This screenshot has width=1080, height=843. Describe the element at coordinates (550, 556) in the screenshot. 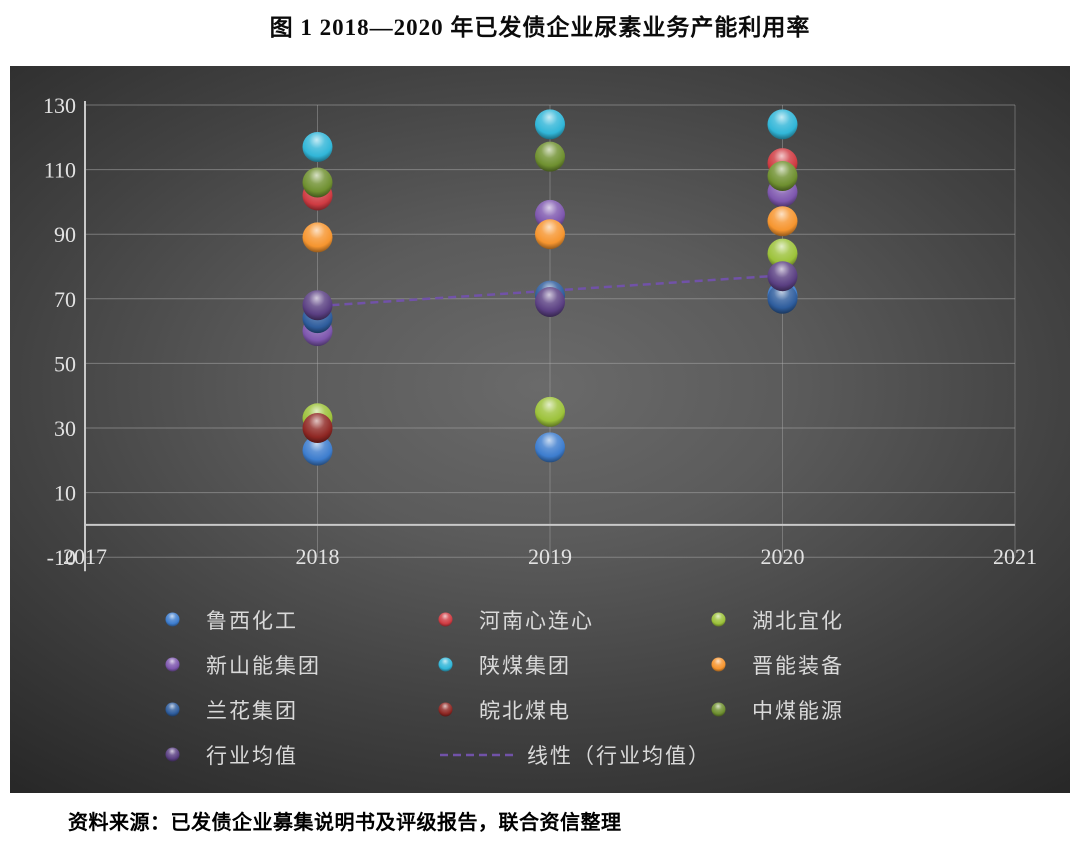

I see `x-tick-label-2019: 2019` at that location.